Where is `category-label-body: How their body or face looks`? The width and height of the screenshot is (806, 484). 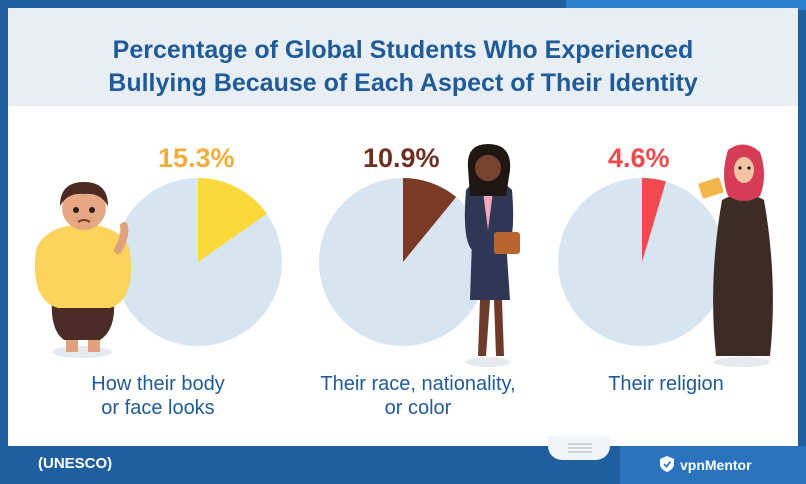 category-label-body: How their body or face looks is located at coordinates (158, 396).